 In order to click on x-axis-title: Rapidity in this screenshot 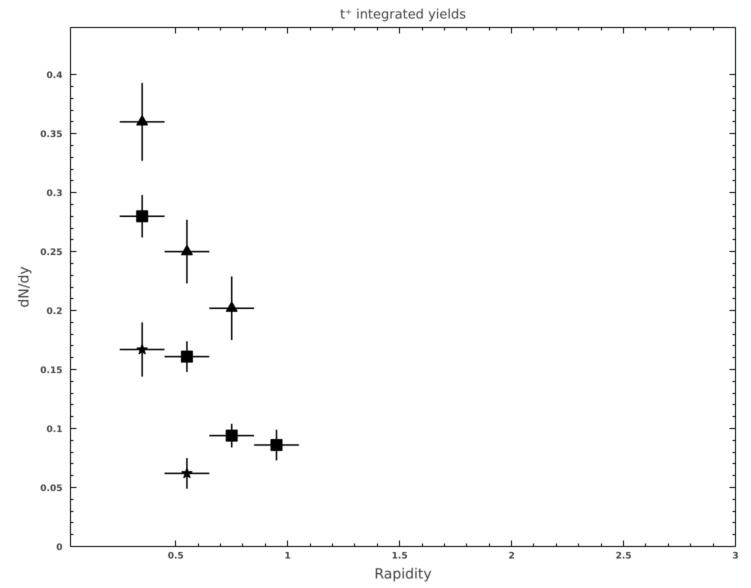, I will do `click(403, 574)`.